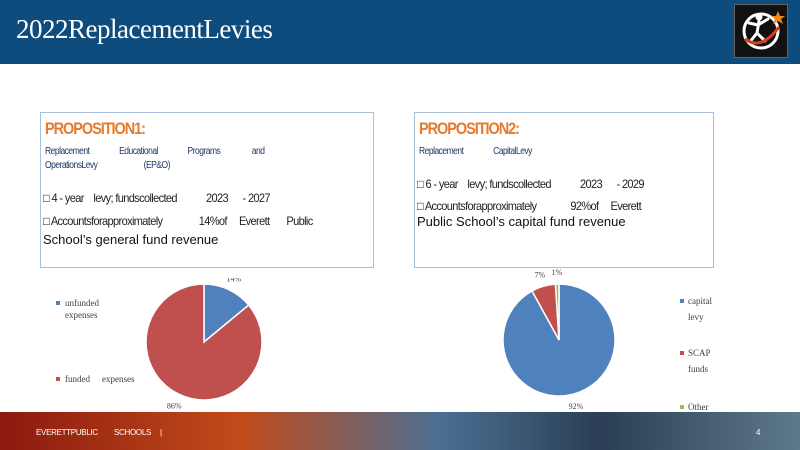  What do you see at coordinates (81, 315) in the screenshot?
I see `legend-label-0-1: expenses` at bounding box center [81, 315].